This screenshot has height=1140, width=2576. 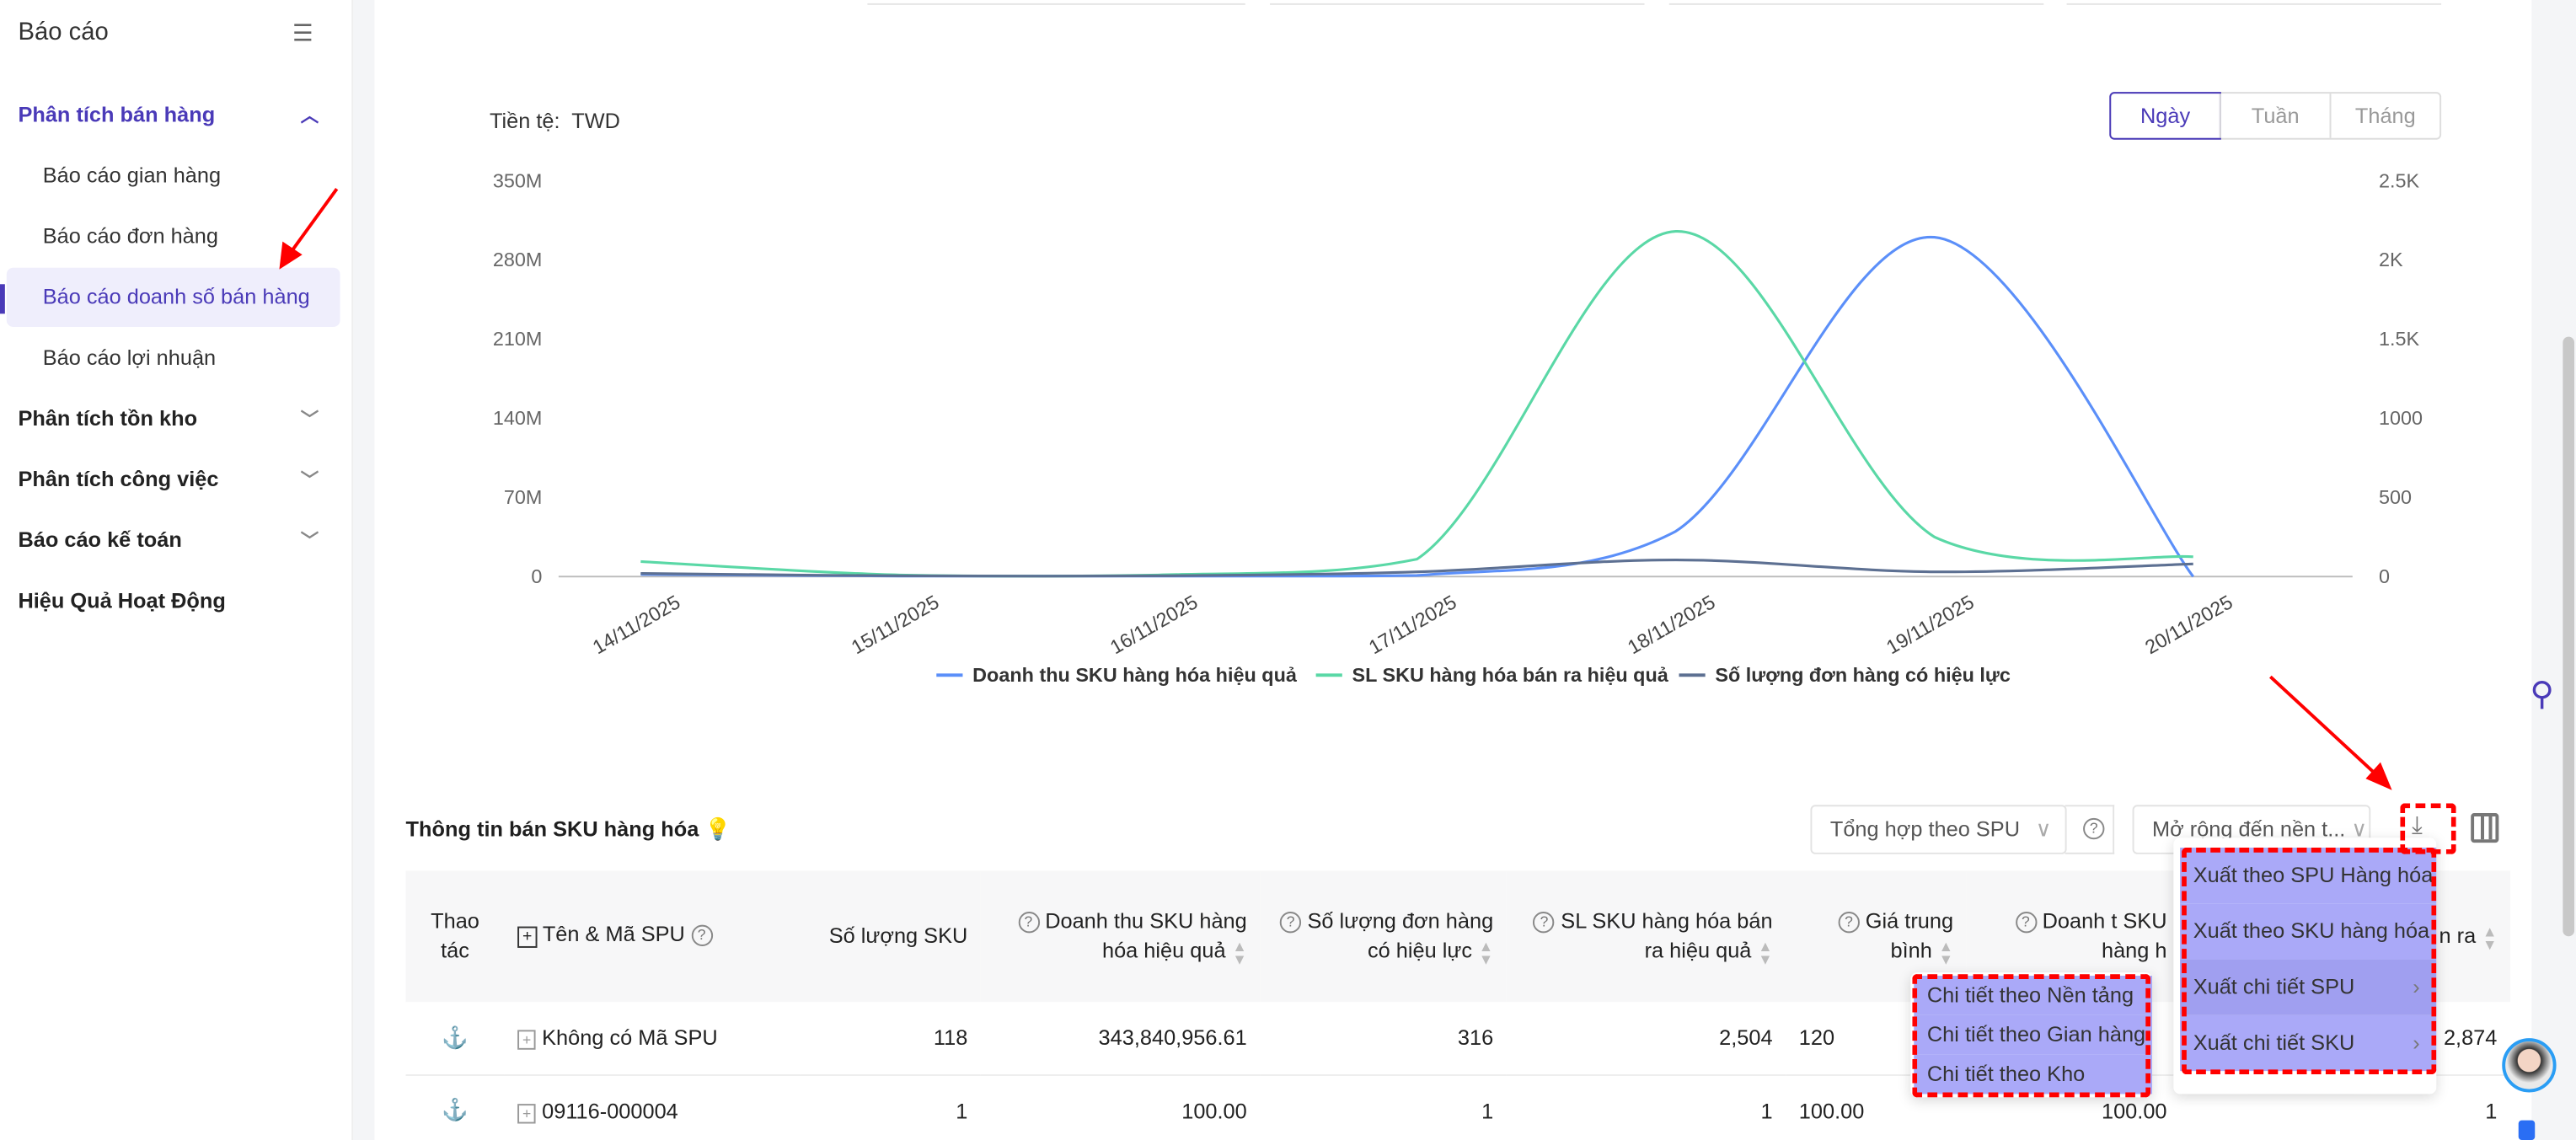 What do you see at coordinates (2, 299) in the screenshot?
I see `active-indicator` at bounding box center [2, 299].